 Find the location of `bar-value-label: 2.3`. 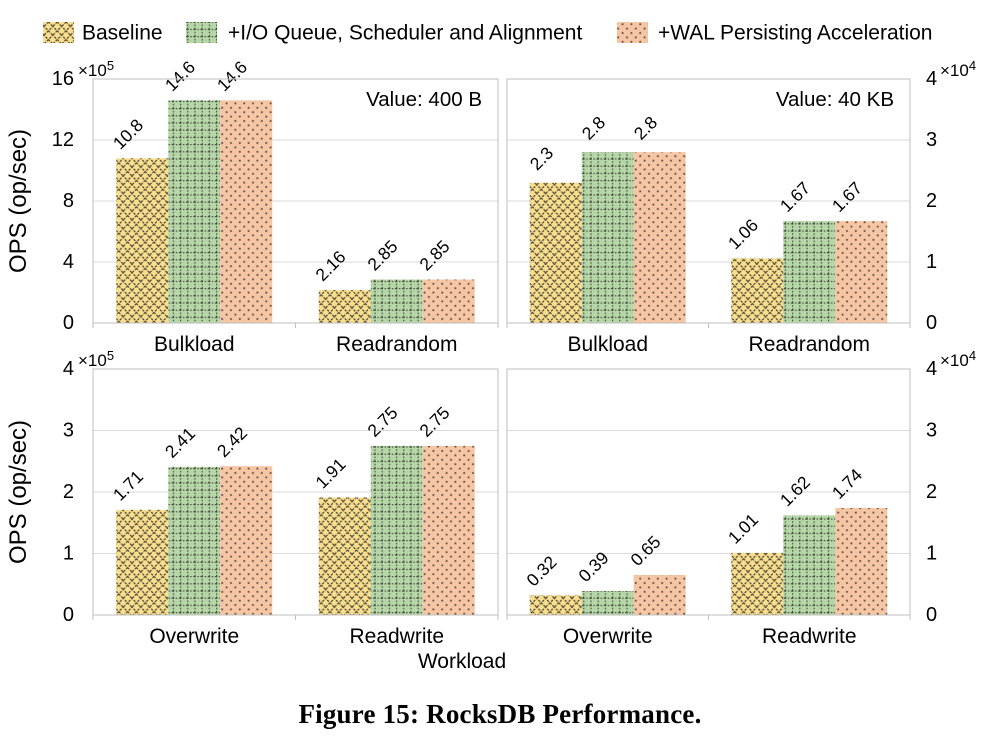

bar-value-label: 2.3 is located at coordinates (541, 158).